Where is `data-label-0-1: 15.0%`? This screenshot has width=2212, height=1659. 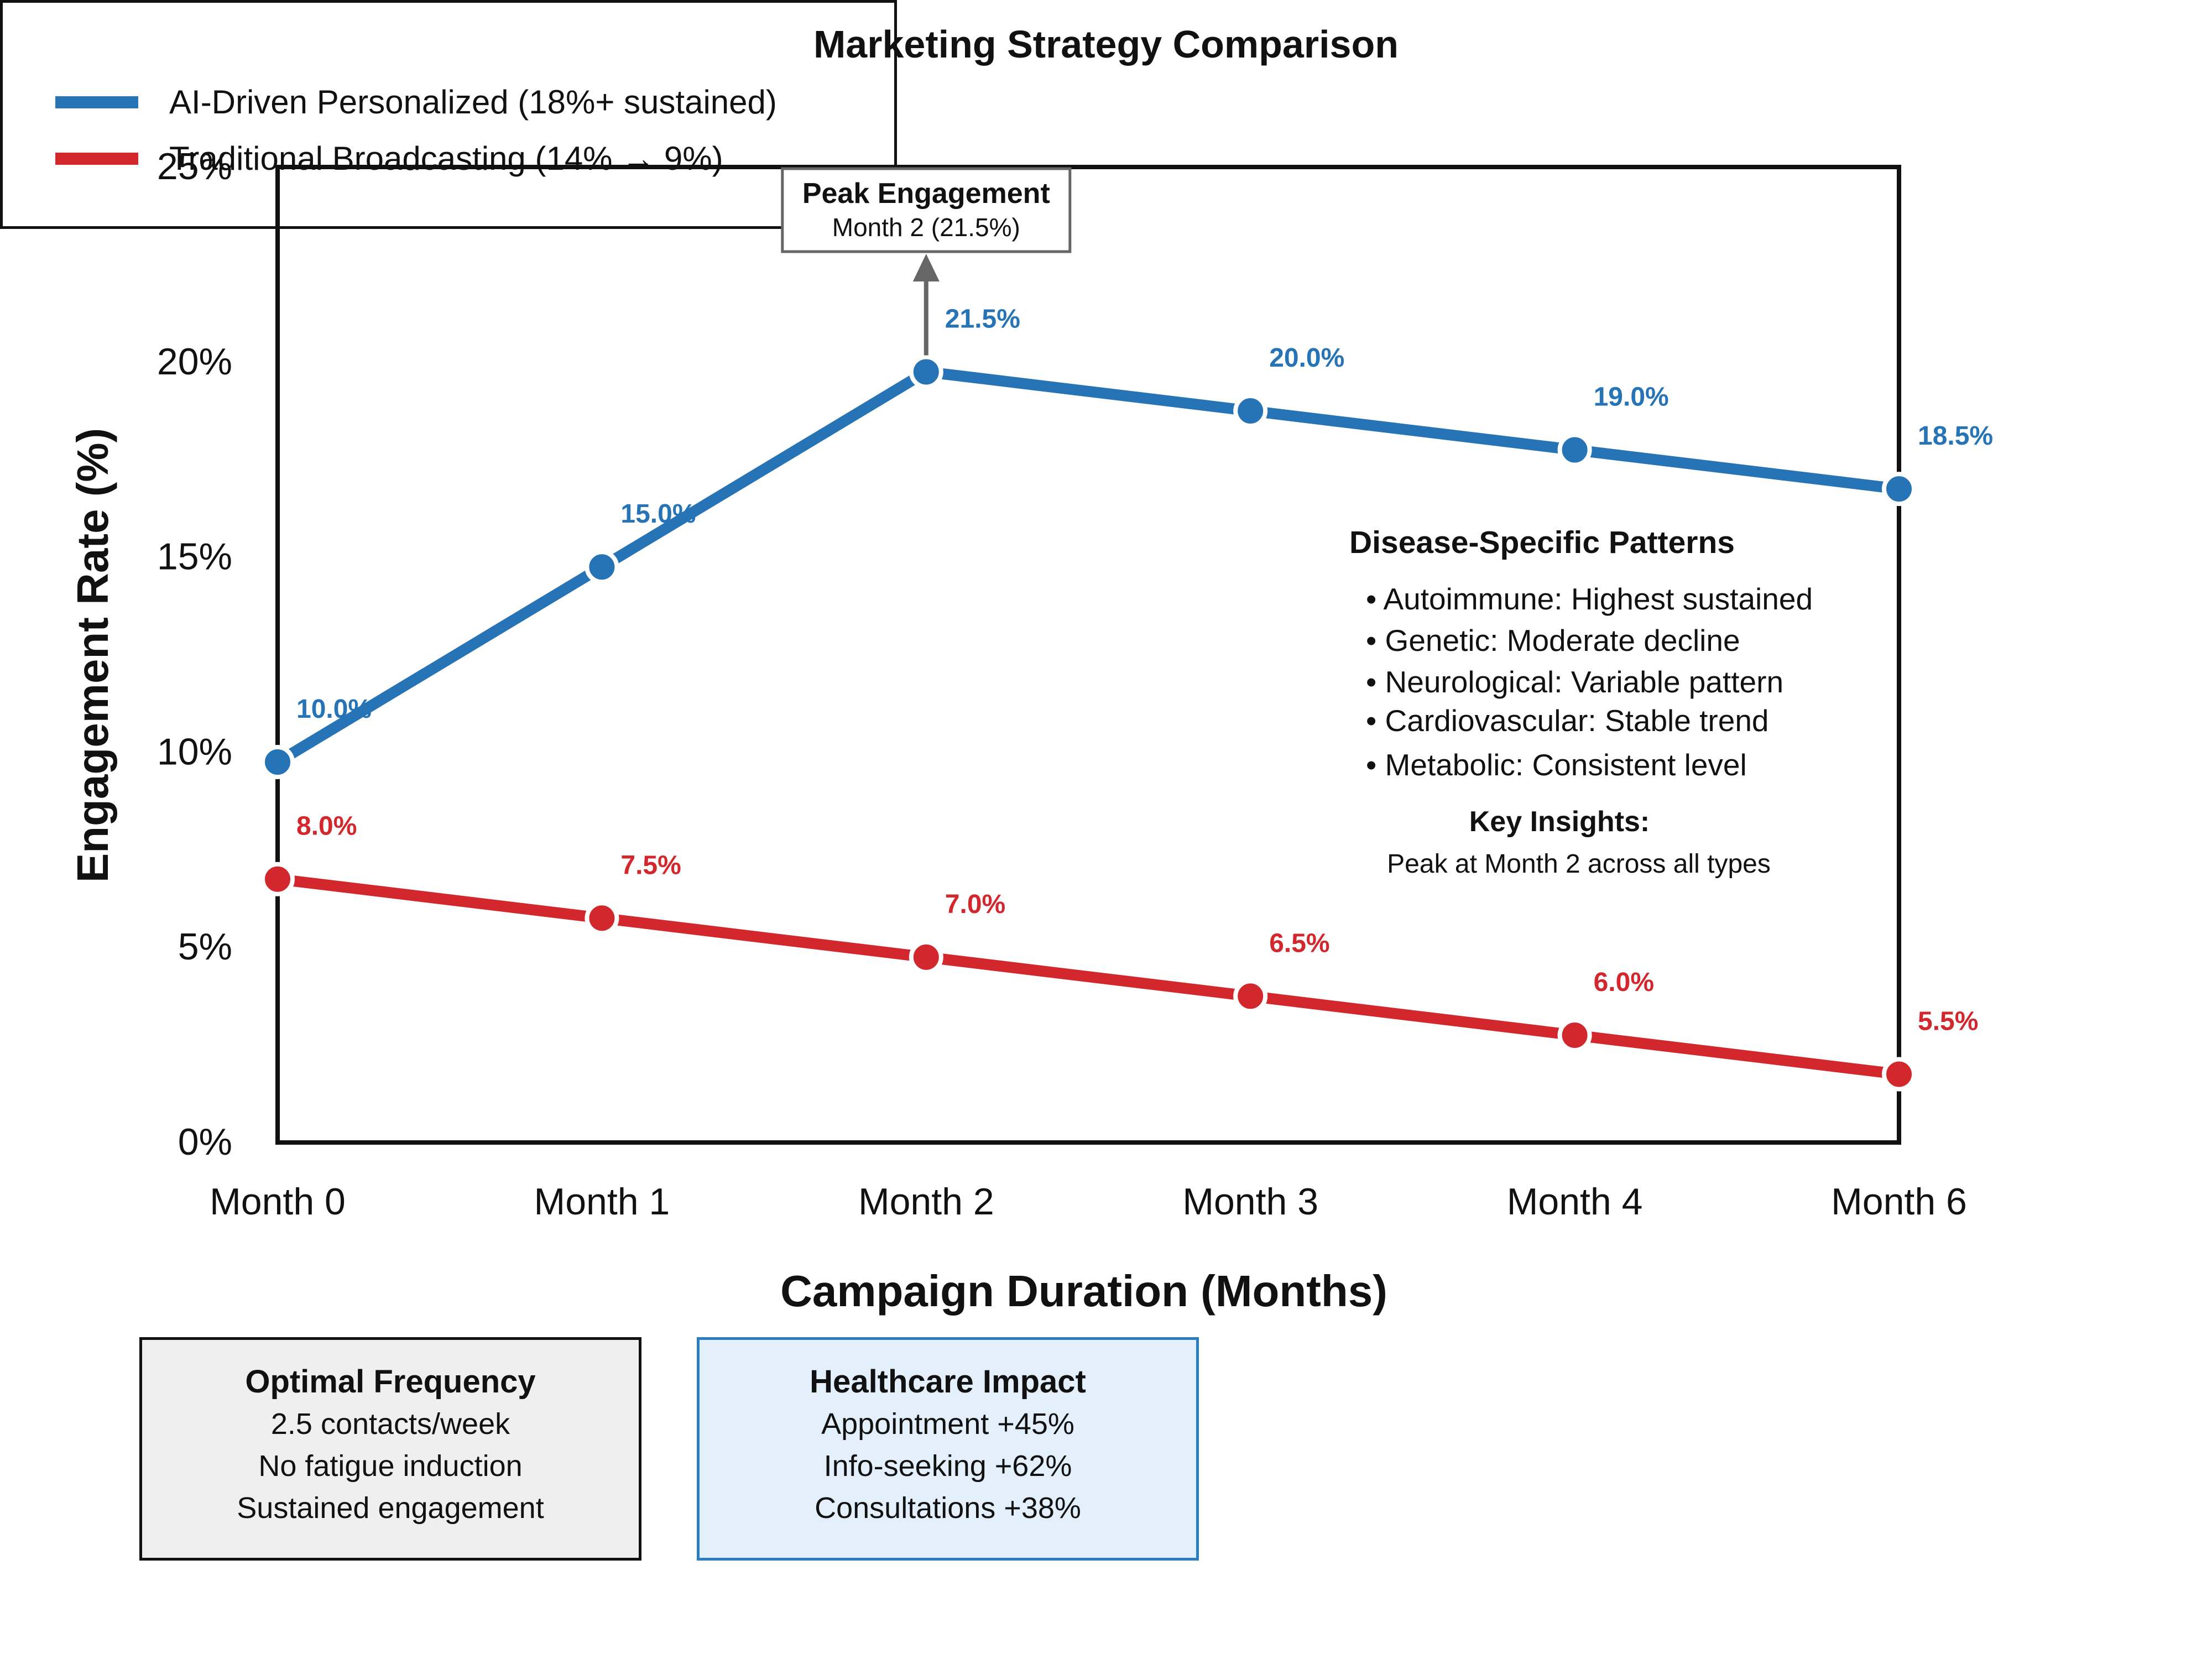 data-label-0-1: 15.0% is located at coordinates (658, 514).